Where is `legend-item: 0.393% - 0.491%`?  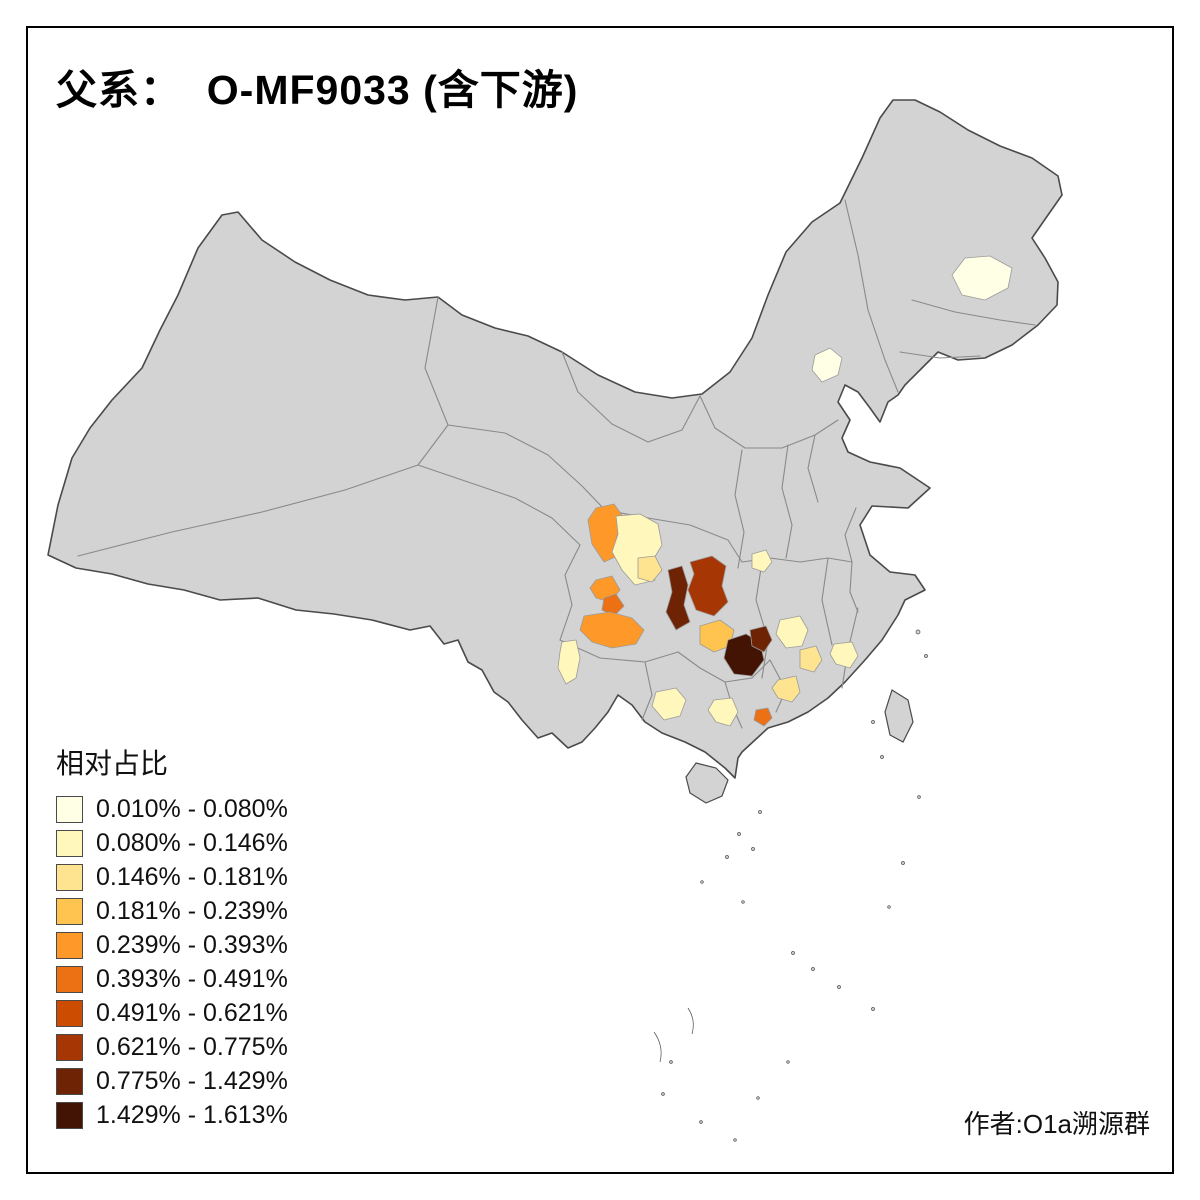
legend-item: 0.393% - 0.491% is located at coordinates (172, 979).